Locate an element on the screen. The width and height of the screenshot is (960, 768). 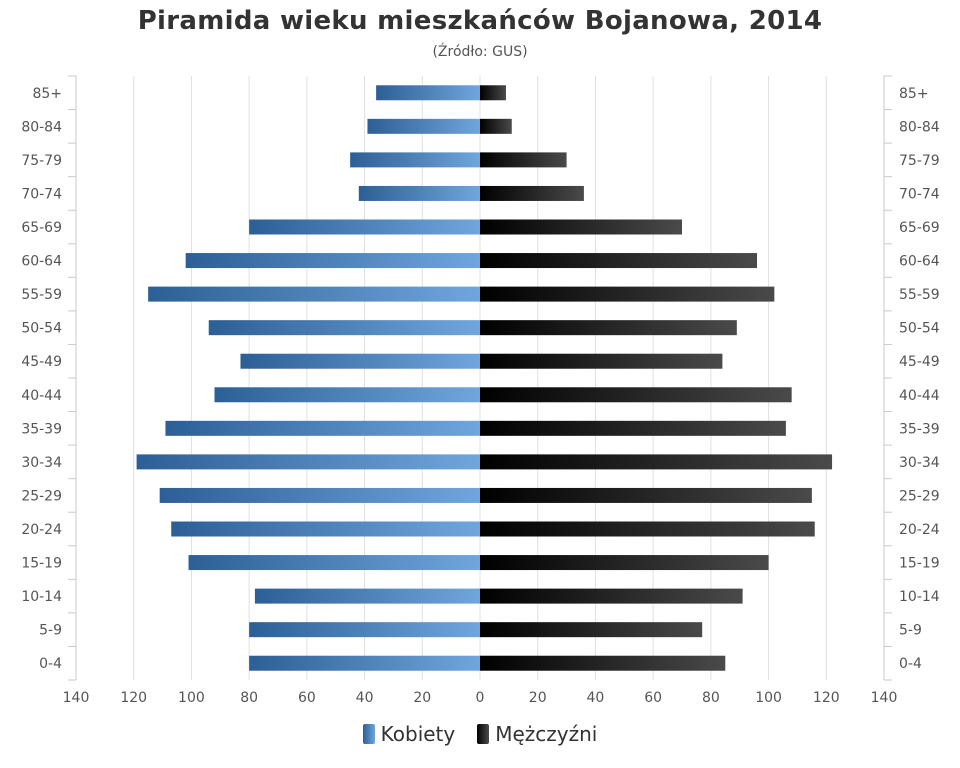
age-group-label-left: 45-49 is located at coordinates (41, 362).